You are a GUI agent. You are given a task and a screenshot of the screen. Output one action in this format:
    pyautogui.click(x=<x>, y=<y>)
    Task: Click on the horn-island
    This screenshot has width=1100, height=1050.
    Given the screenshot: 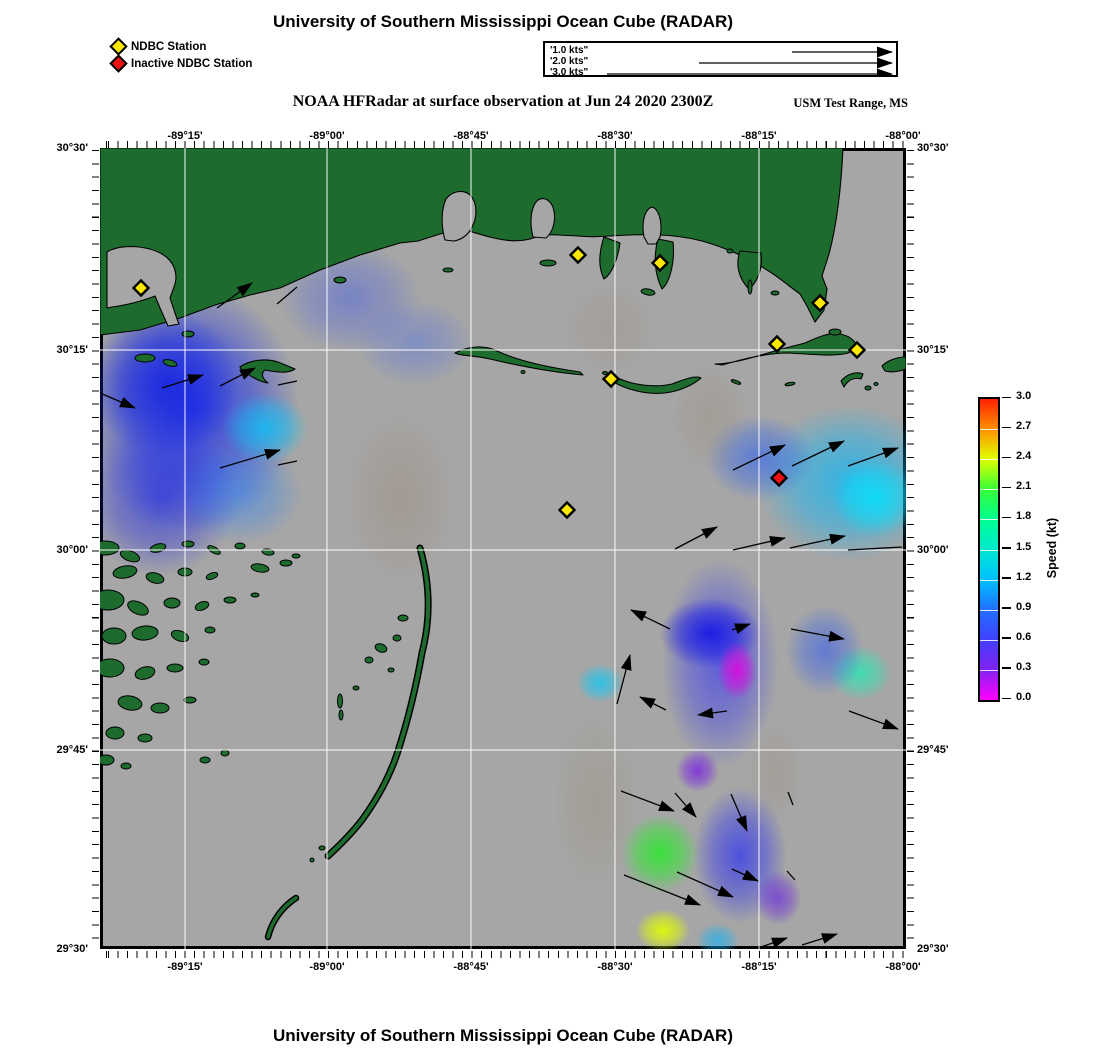 What is the action you would take?
    pyautogui.click(x=656, y=385)
    